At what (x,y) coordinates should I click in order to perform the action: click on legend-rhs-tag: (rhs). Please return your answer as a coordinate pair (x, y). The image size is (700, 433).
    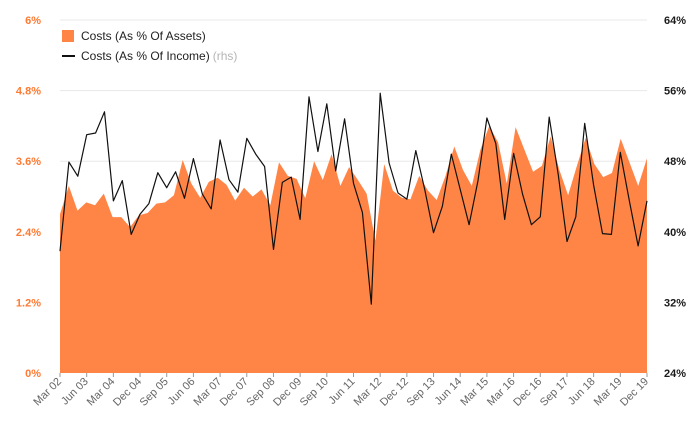
    Looking at the image, I should click on (225, 56).